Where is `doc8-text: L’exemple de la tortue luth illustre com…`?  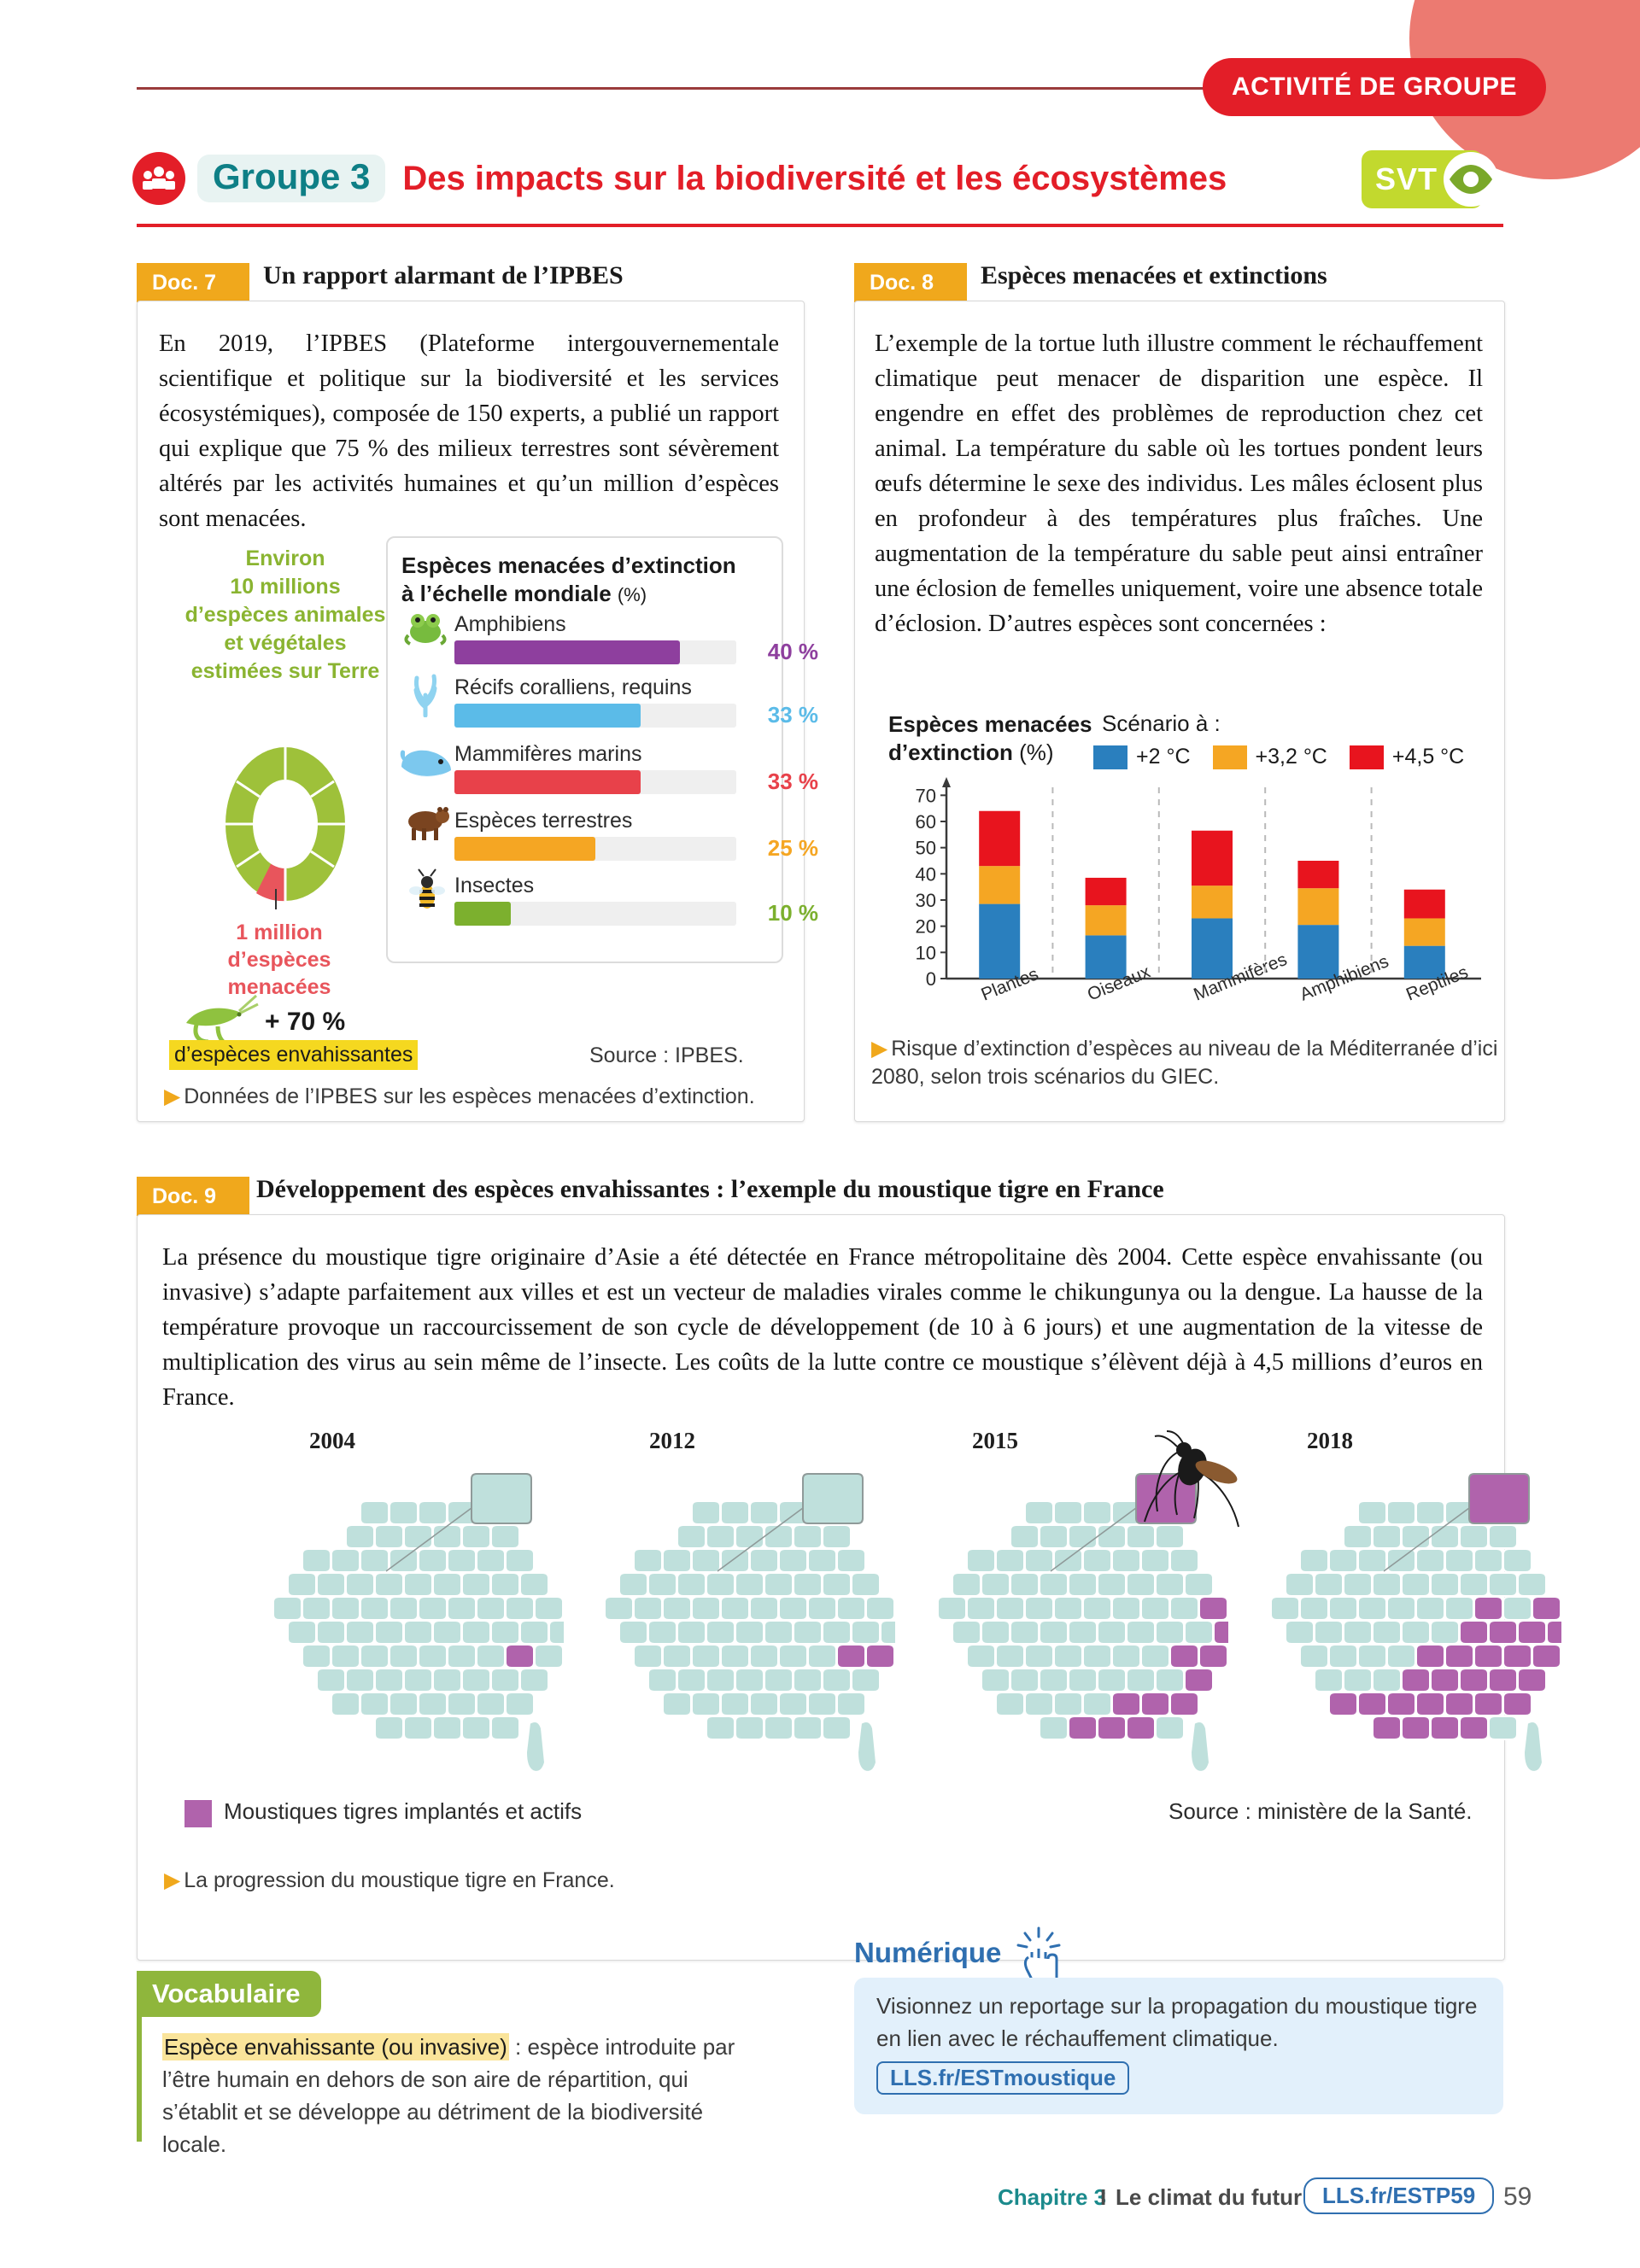 doc8-text: L’exemple de la tortue luth illustre com… is located at coordinates (1179, 483).